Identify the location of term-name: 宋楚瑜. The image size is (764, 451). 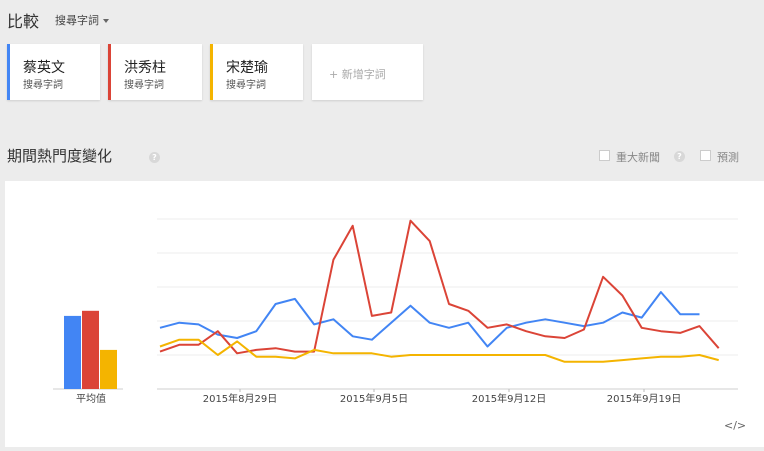
(247, 68).